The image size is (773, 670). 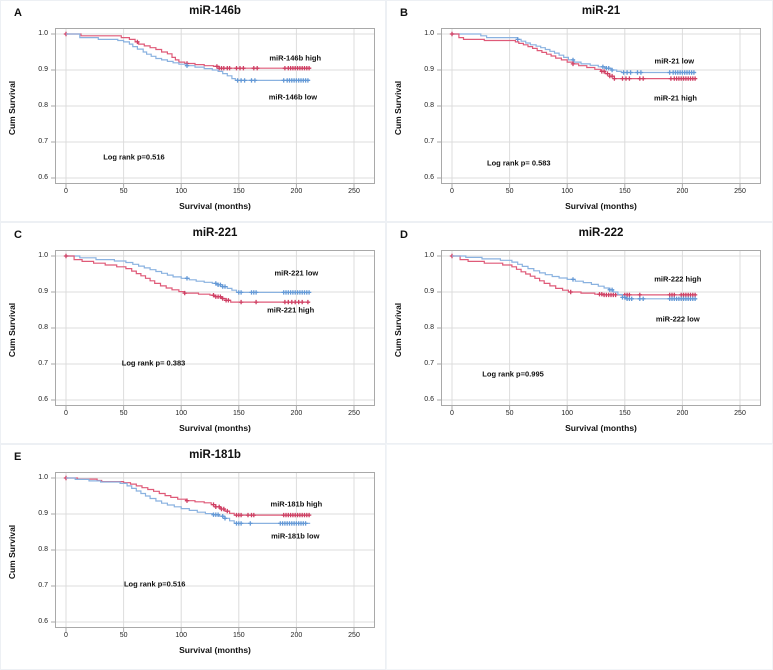 What do you see at coordinates (678, 279) in the screenshot?
I see `curve-label-high: miR-222 high` at bounding box center [678, 279].